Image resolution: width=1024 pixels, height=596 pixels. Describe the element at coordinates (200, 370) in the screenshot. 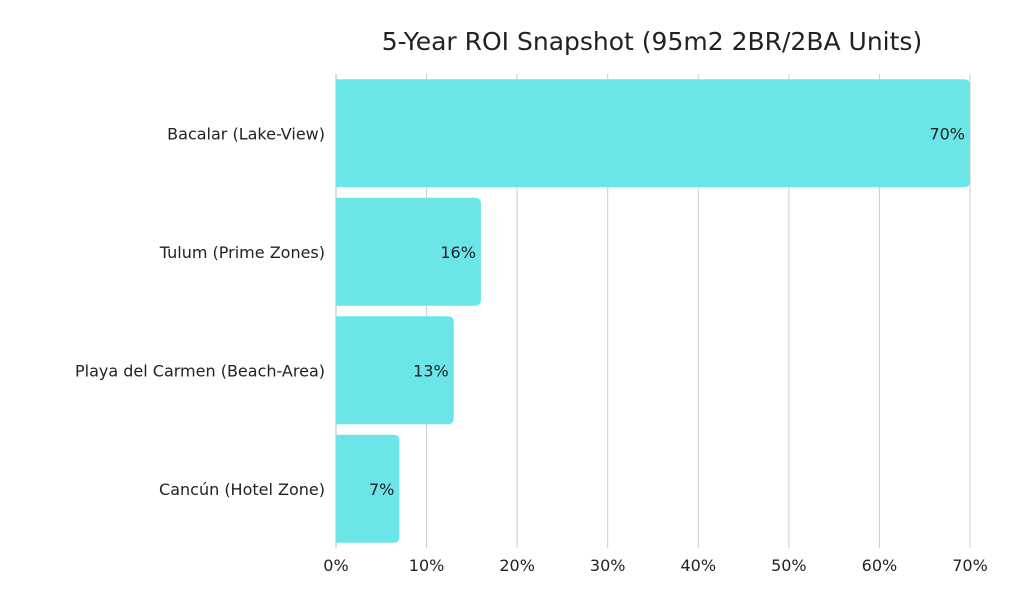

I see `category-label: Playa del Carmen (Beach-Area)` at that location.